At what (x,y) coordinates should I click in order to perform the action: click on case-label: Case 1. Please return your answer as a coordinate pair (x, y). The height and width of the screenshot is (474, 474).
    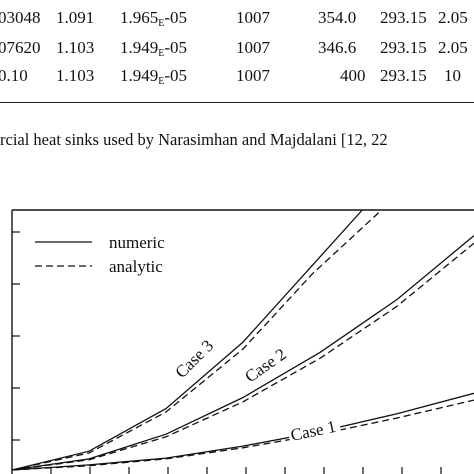
    Looking at the image, I should click on (313, 431).